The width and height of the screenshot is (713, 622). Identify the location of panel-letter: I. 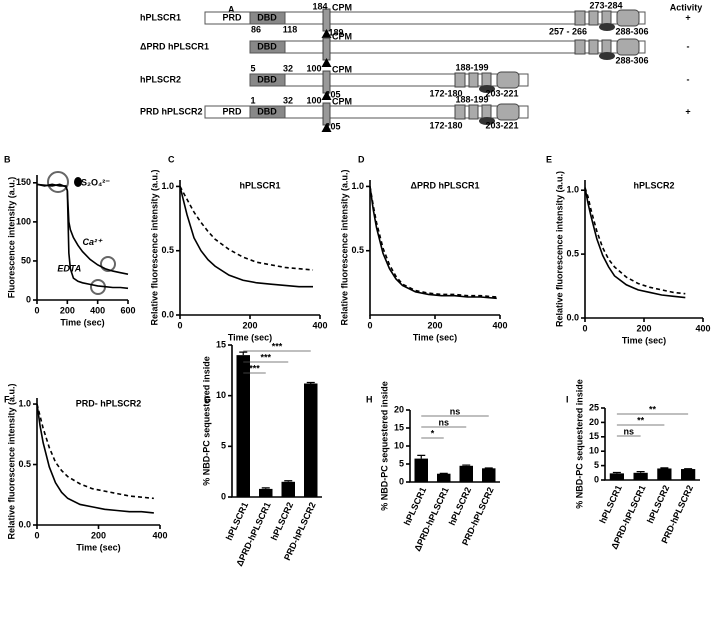
(567, 399).